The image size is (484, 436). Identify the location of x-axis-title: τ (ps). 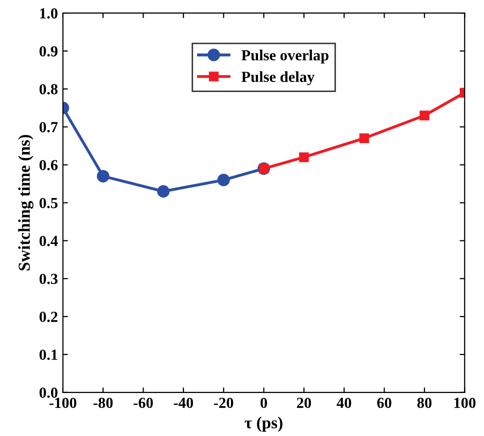
(263, 424).